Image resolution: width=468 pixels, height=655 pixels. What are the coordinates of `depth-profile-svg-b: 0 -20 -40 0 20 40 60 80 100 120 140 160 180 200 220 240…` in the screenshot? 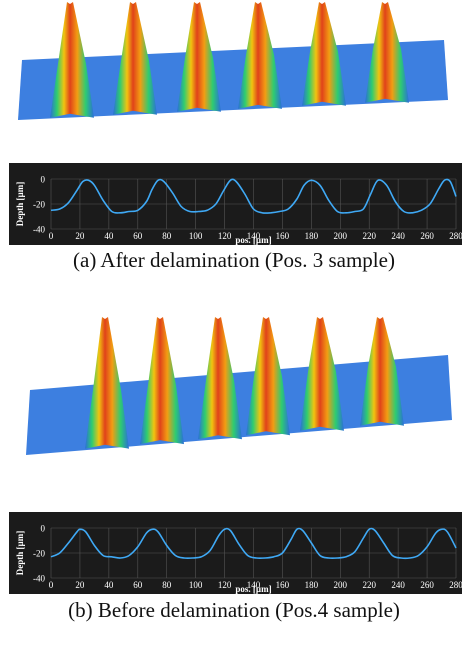 It's located at (239, 559).